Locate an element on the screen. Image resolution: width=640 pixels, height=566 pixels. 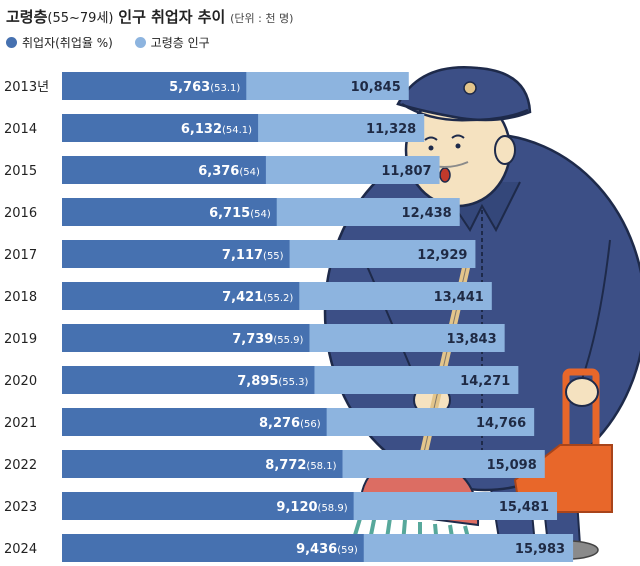
employed-value-label: 6,376(54) is located at coordinates (229, 171).